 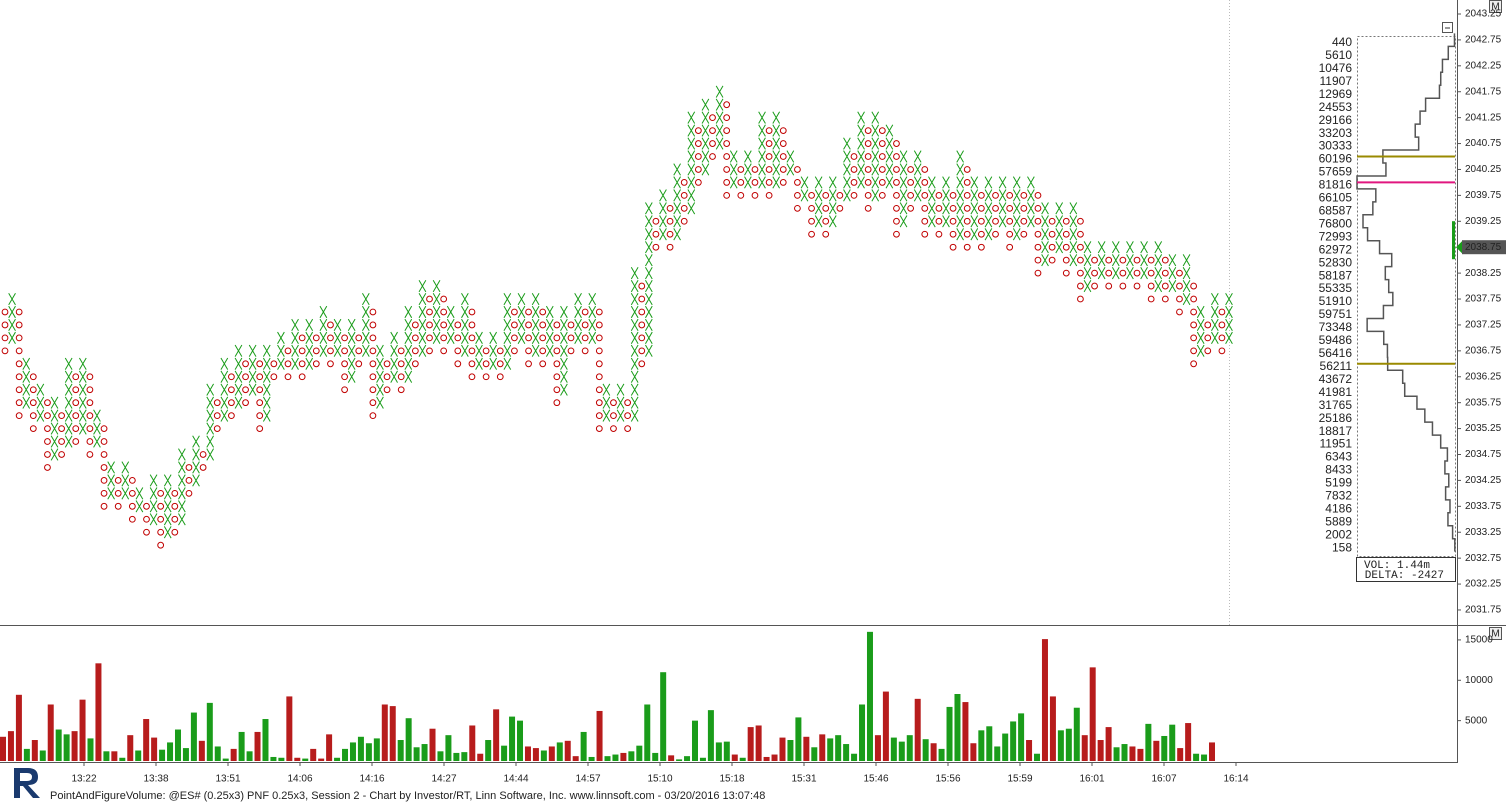 What do you see at coordinates (1479, 680) in the screenshot?
I see `volume-tick-label: 10000` at bounding box center [1479, 680].